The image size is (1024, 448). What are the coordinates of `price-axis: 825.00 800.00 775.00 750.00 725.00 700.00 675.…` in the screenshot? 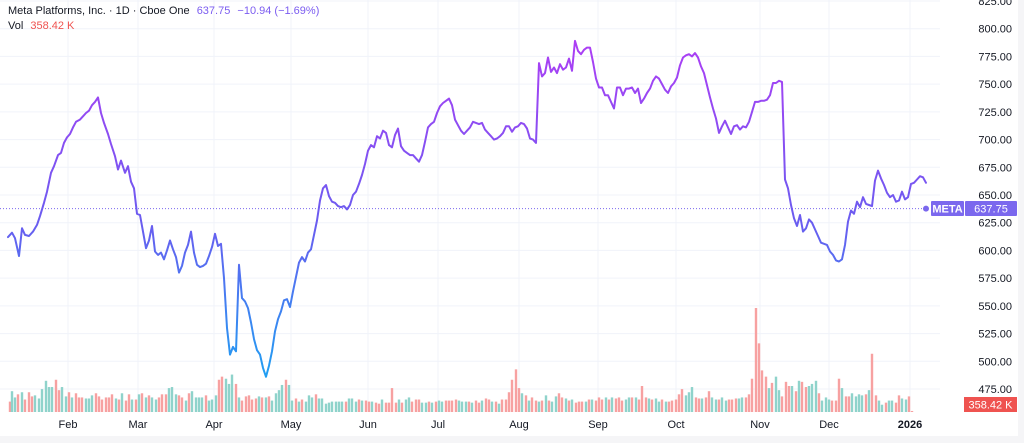 It's located at (995, 198).